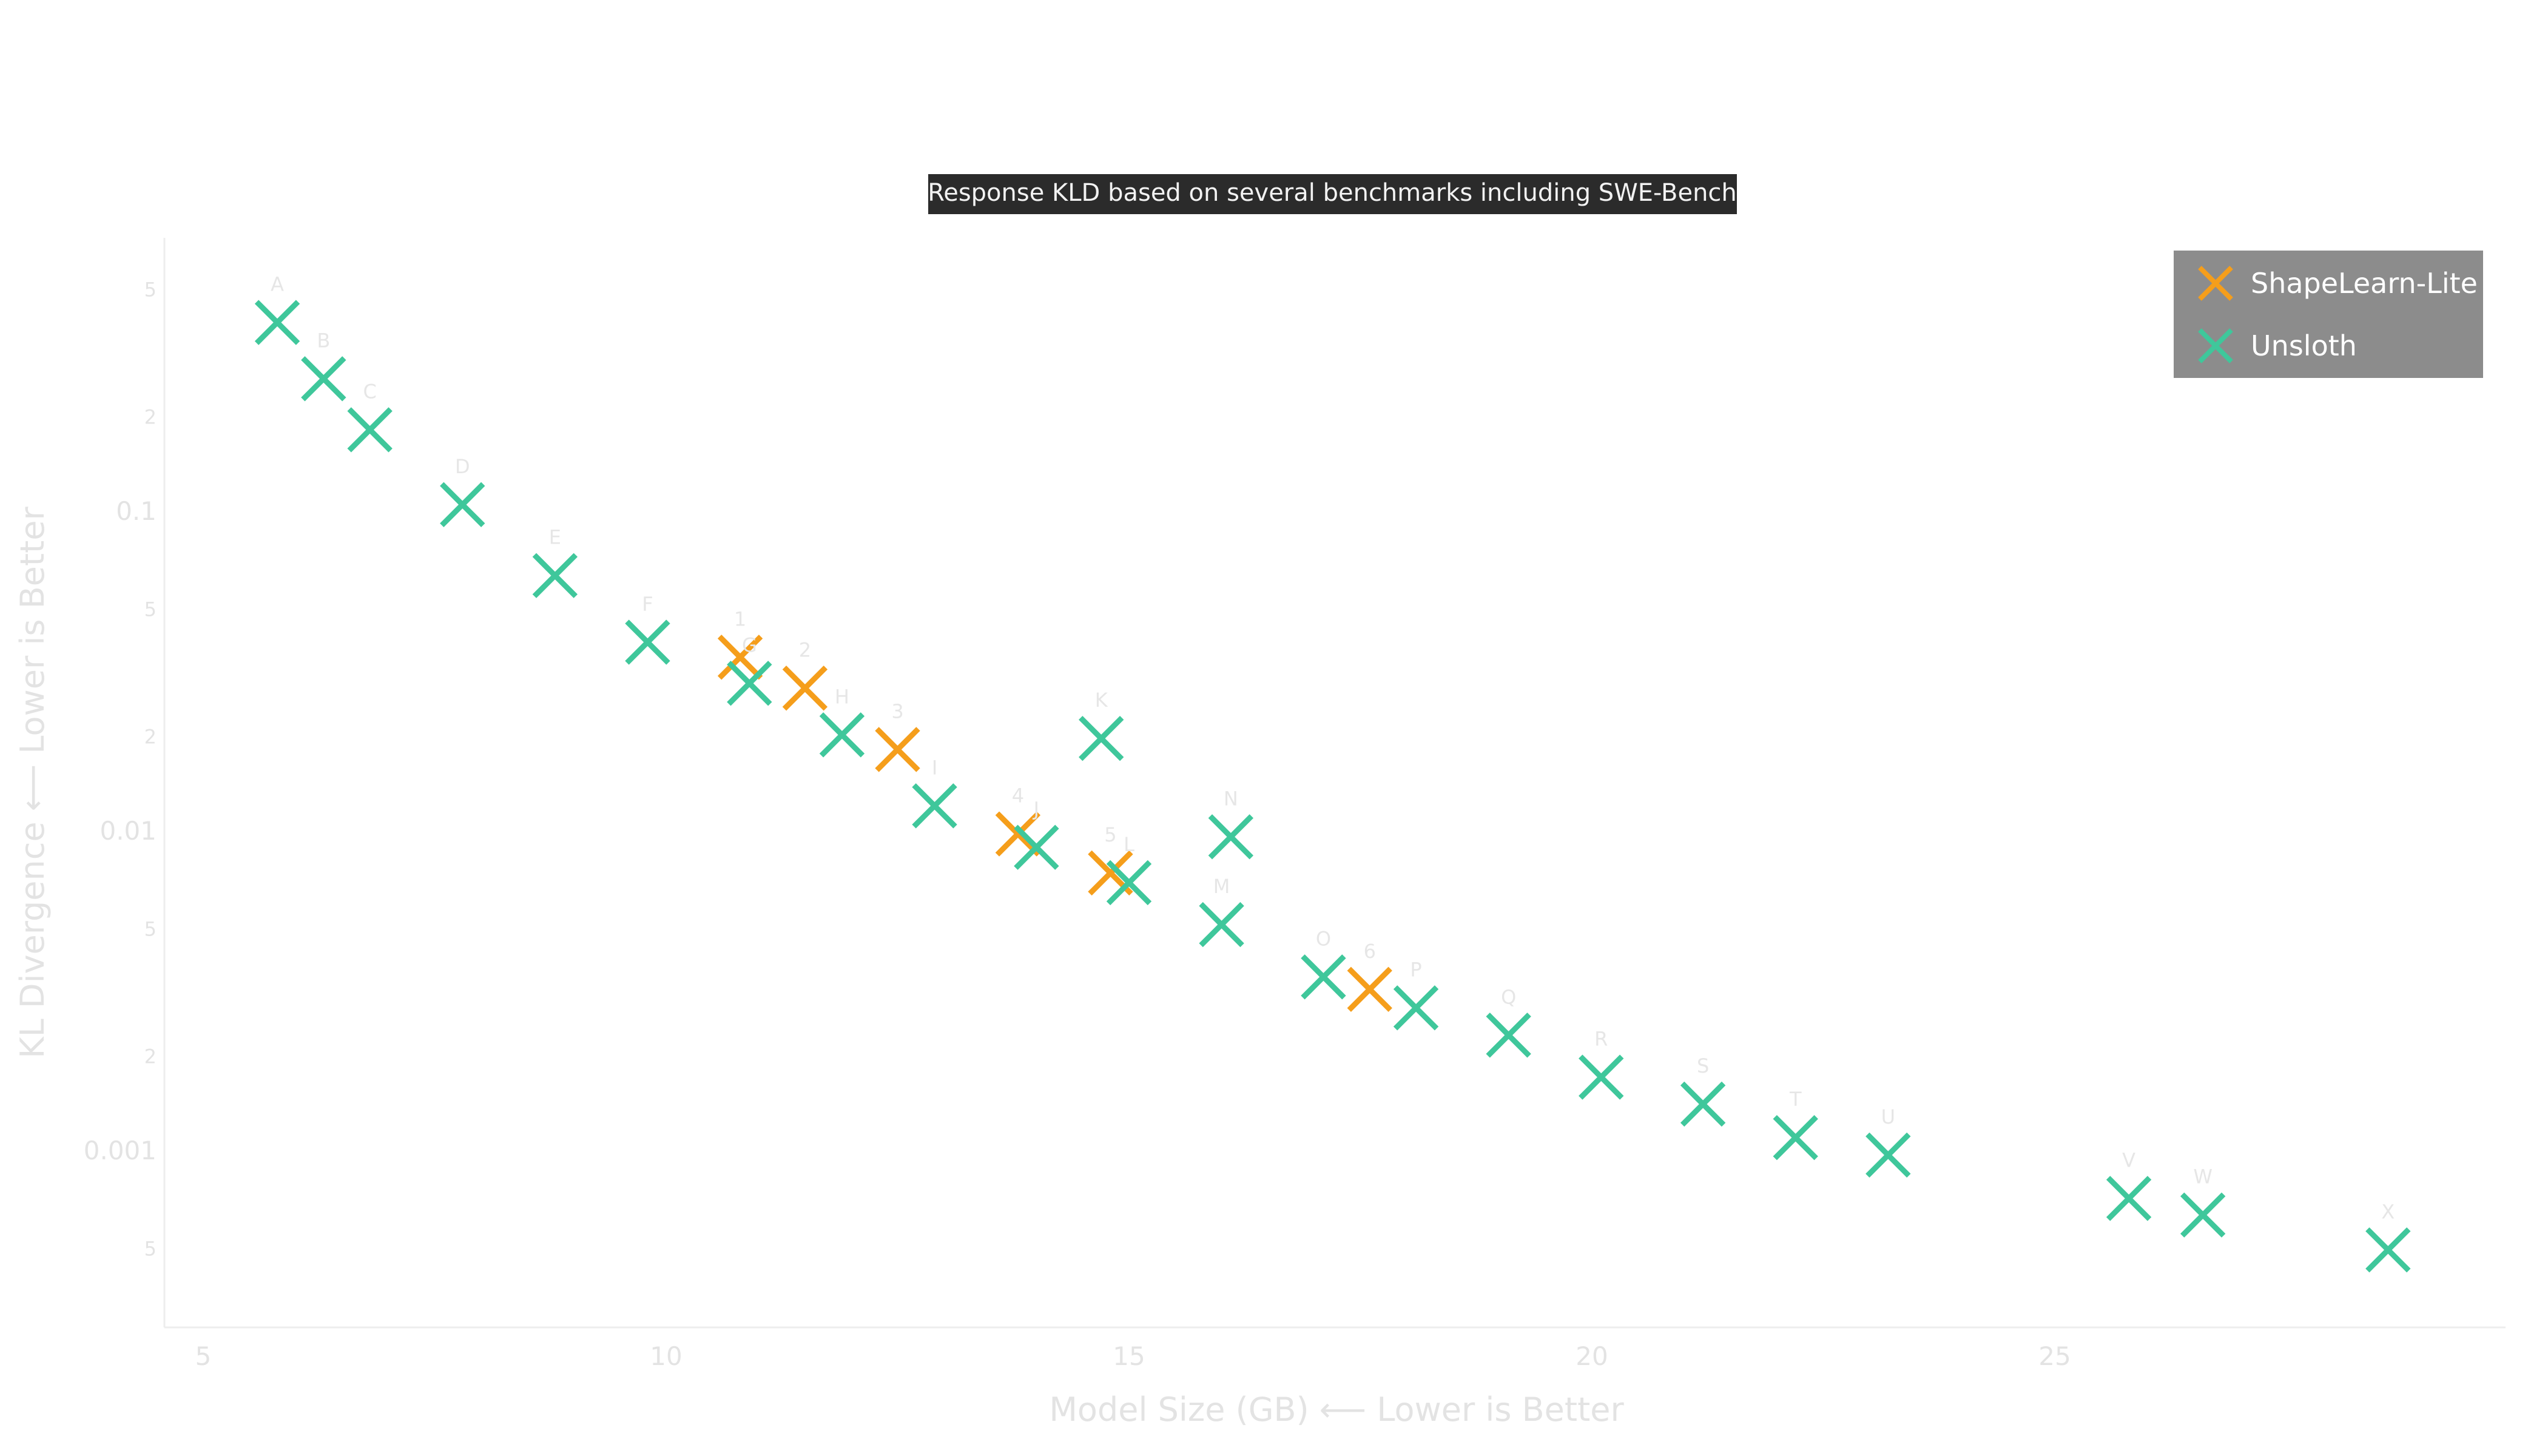 The image size is (2548, 1456). Describe the element at coordinates (740, 618) in the screenshot. I see `data-point-label: 1` at that location.